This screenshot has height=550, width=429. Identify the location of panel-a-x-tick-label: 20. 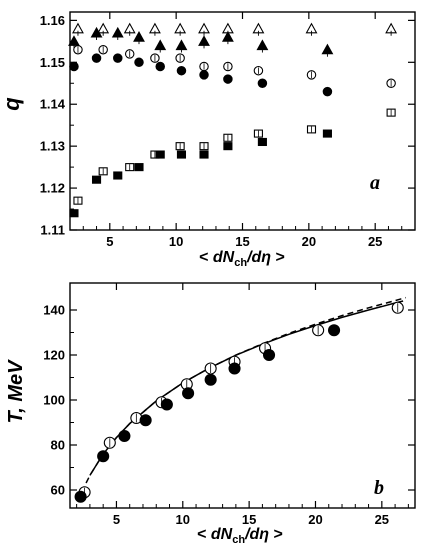
(309, 241).